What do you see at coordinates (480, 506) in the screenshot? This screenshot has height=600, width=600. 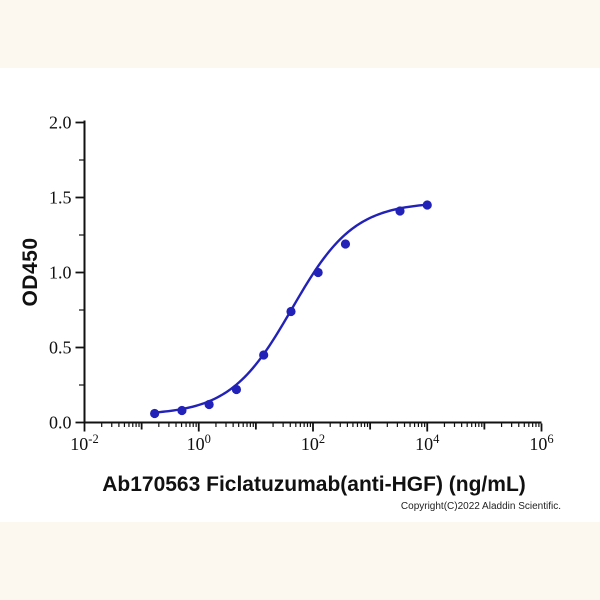 I see `copyright-text: Copyright(C)2022 Aladdin Scientific.` at bounding box center [480, 506].